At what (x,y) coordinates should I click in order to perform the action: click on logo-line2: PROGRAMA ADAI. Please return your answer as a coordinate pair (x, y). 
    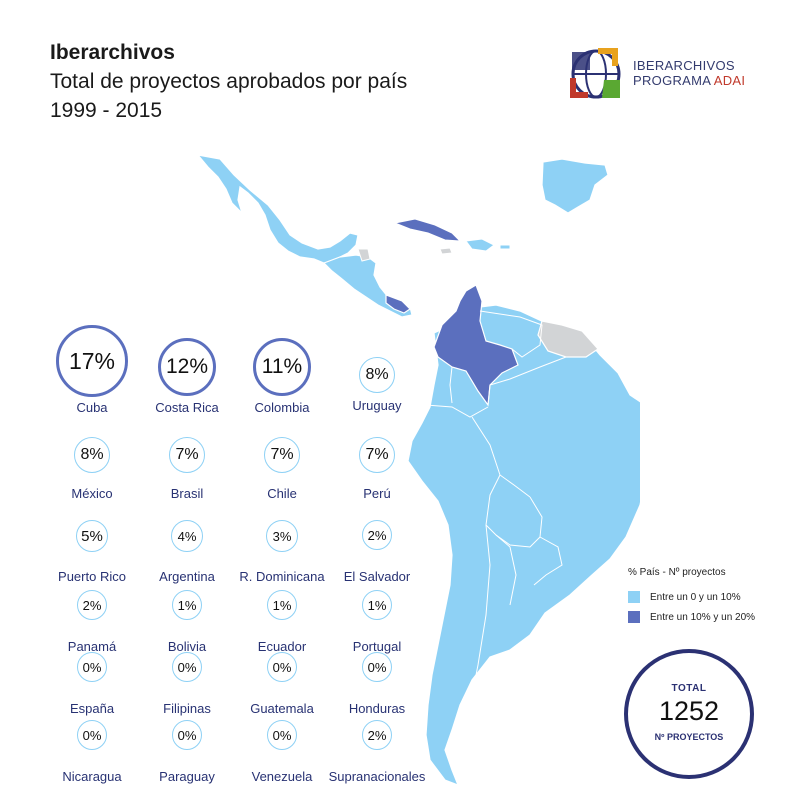
    Looking at the image, I should click on (689, 80).